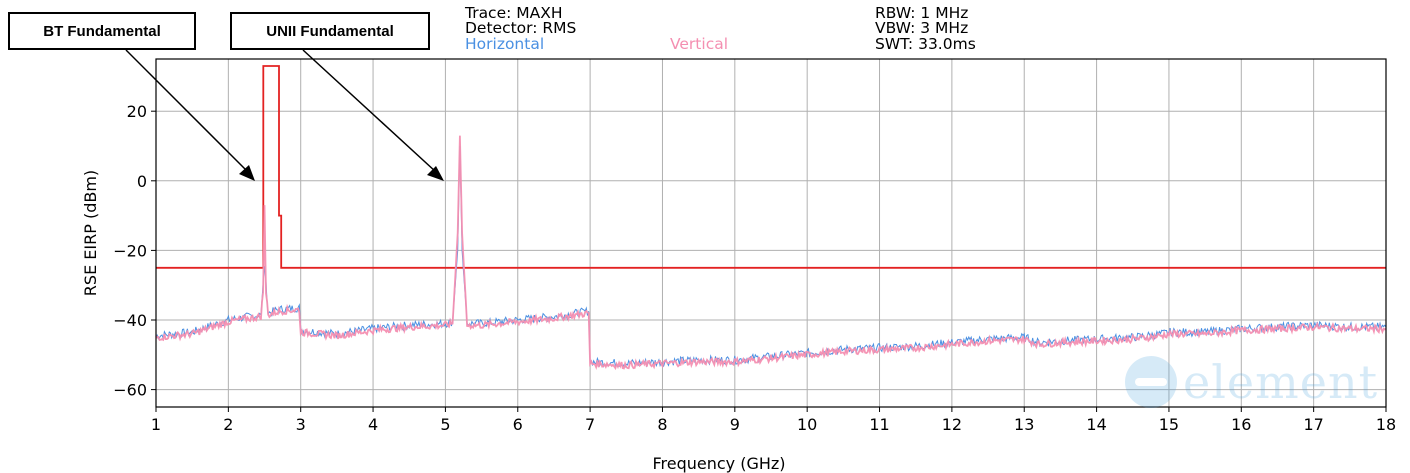 This screenshot has width=1410, height=473. What do you see at coordinates (187, 111) in the screenshot?
I see `bt-arrow-line` at bounding box center [187, 111].